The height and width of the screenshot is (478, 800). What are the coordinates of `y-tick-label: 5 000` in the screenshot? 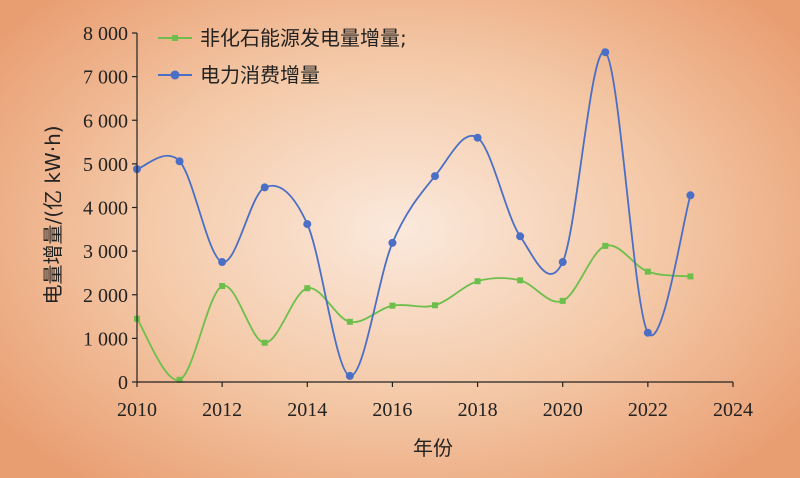 It's located at (105, 165).